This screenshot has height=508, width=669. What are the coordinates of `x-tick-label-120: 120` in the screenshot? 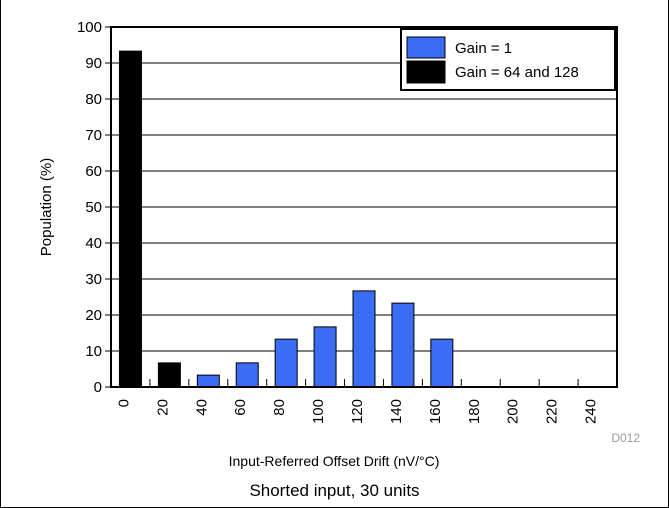 It's located at (357, 411).